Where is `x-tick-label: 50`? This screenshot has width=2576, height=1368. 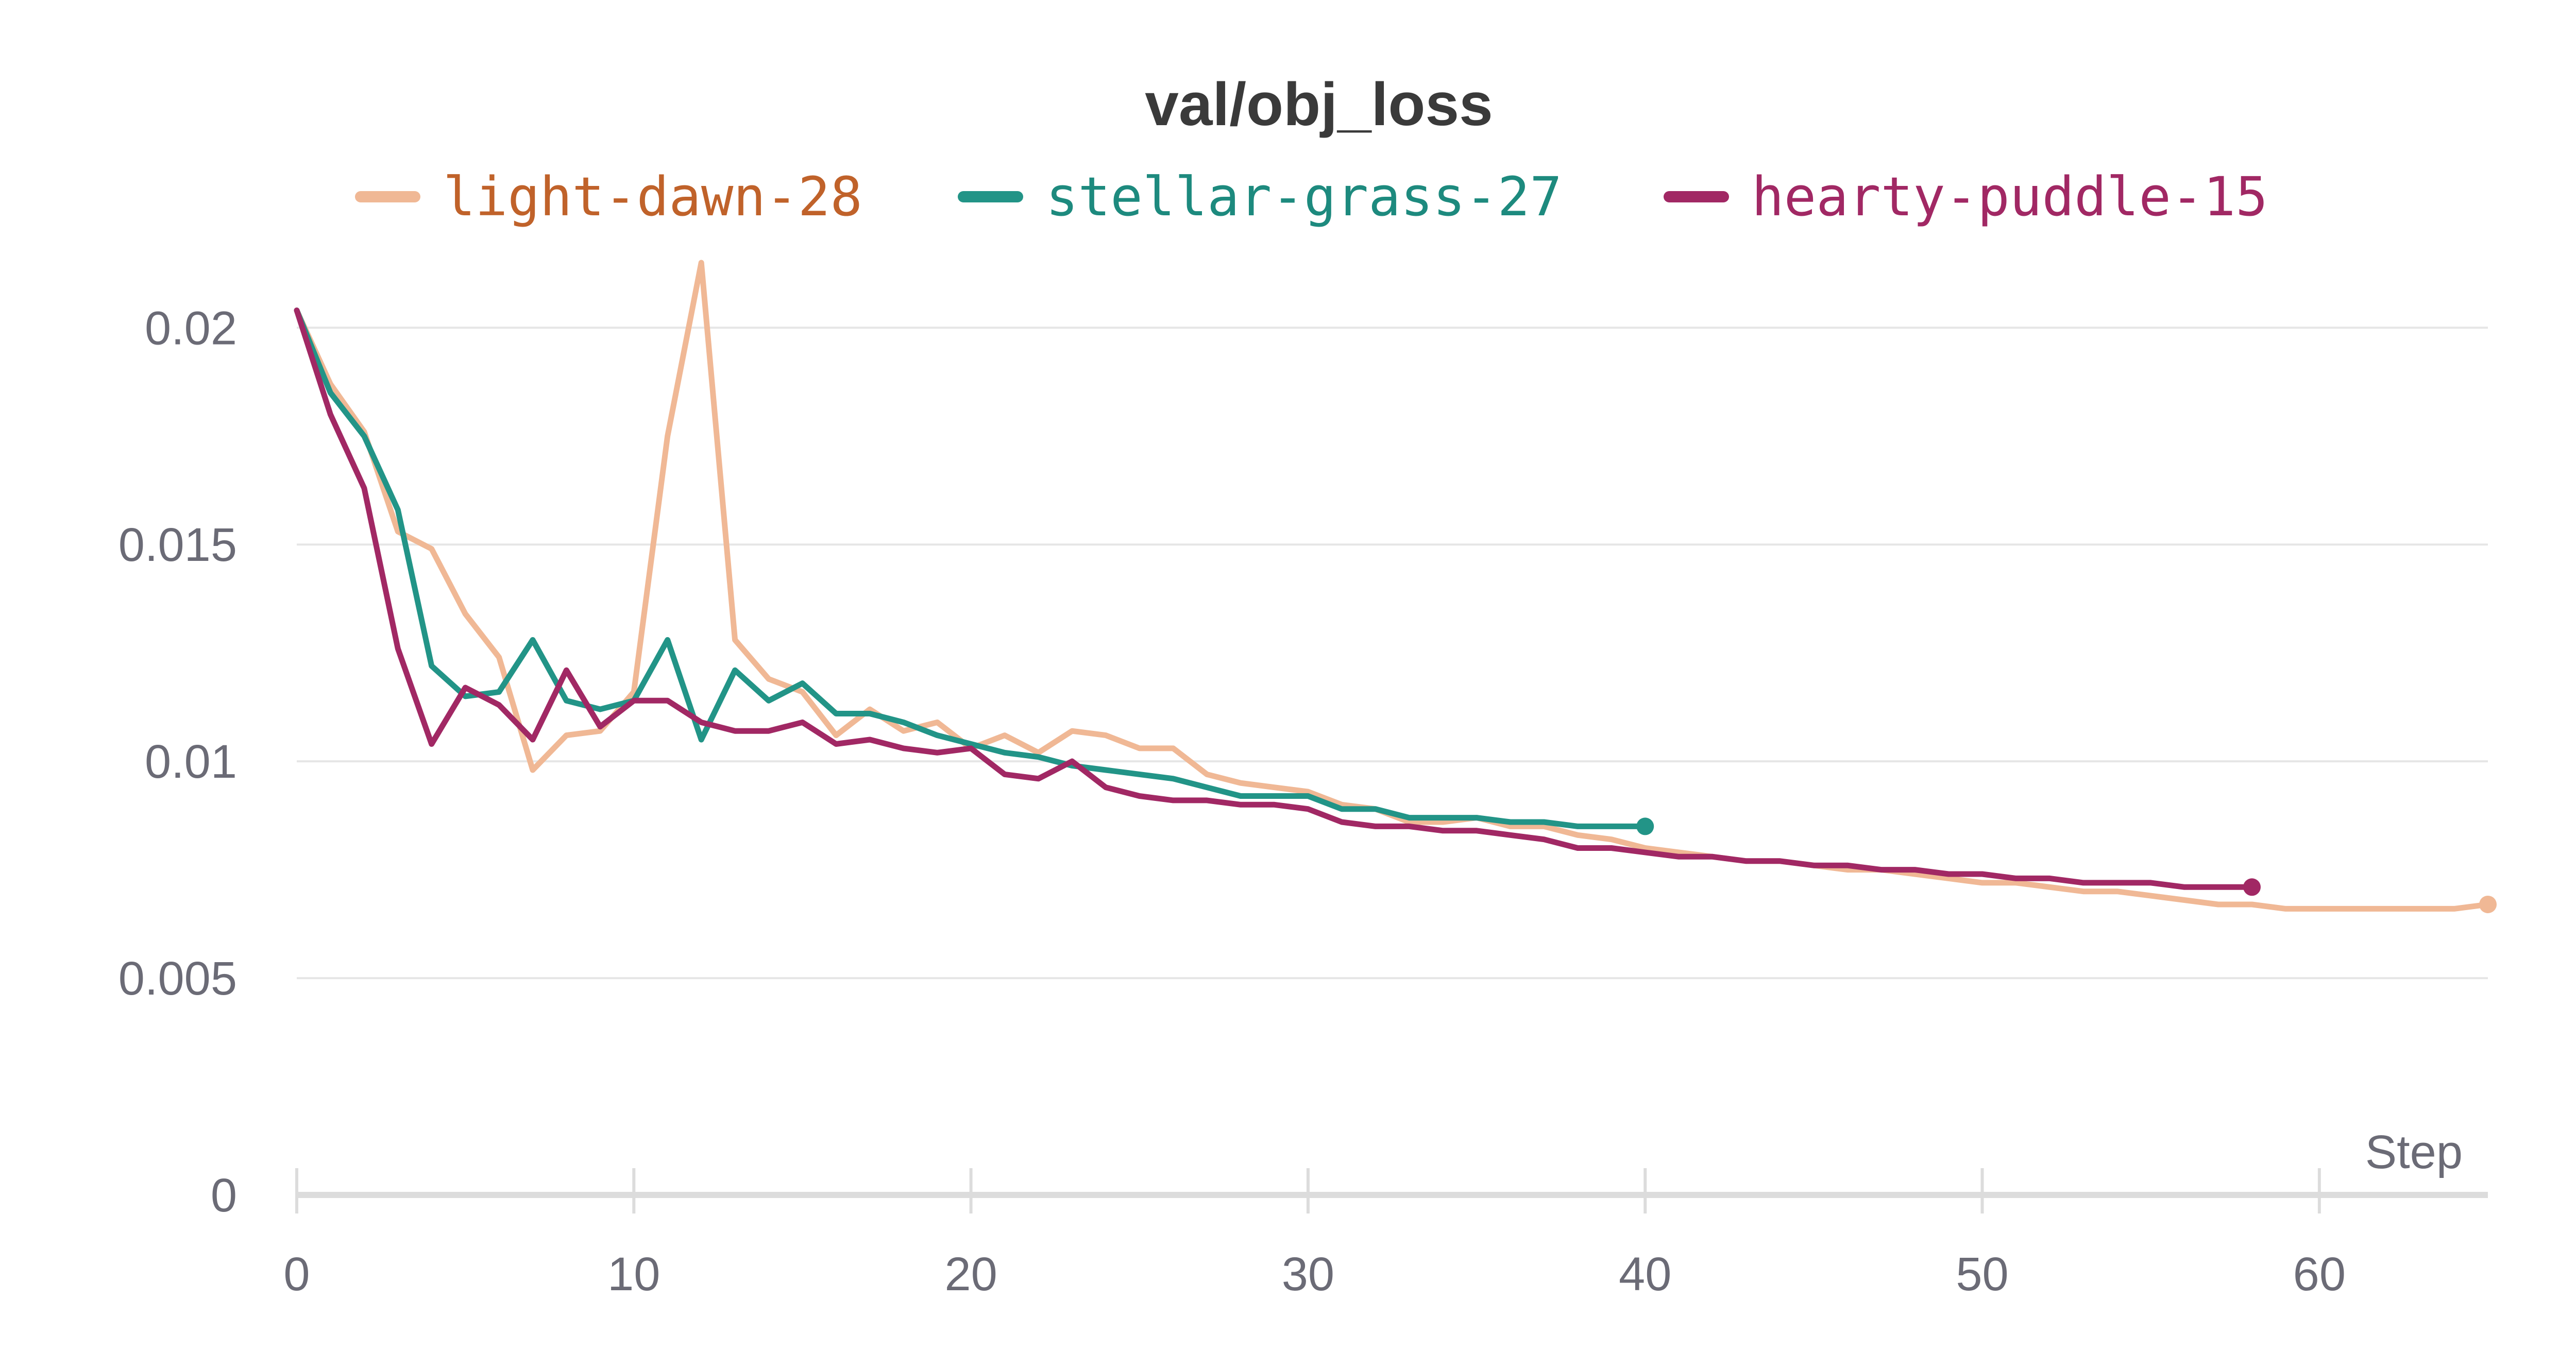
x-tick-label: 50 is located at coordinates (1982, 1274).